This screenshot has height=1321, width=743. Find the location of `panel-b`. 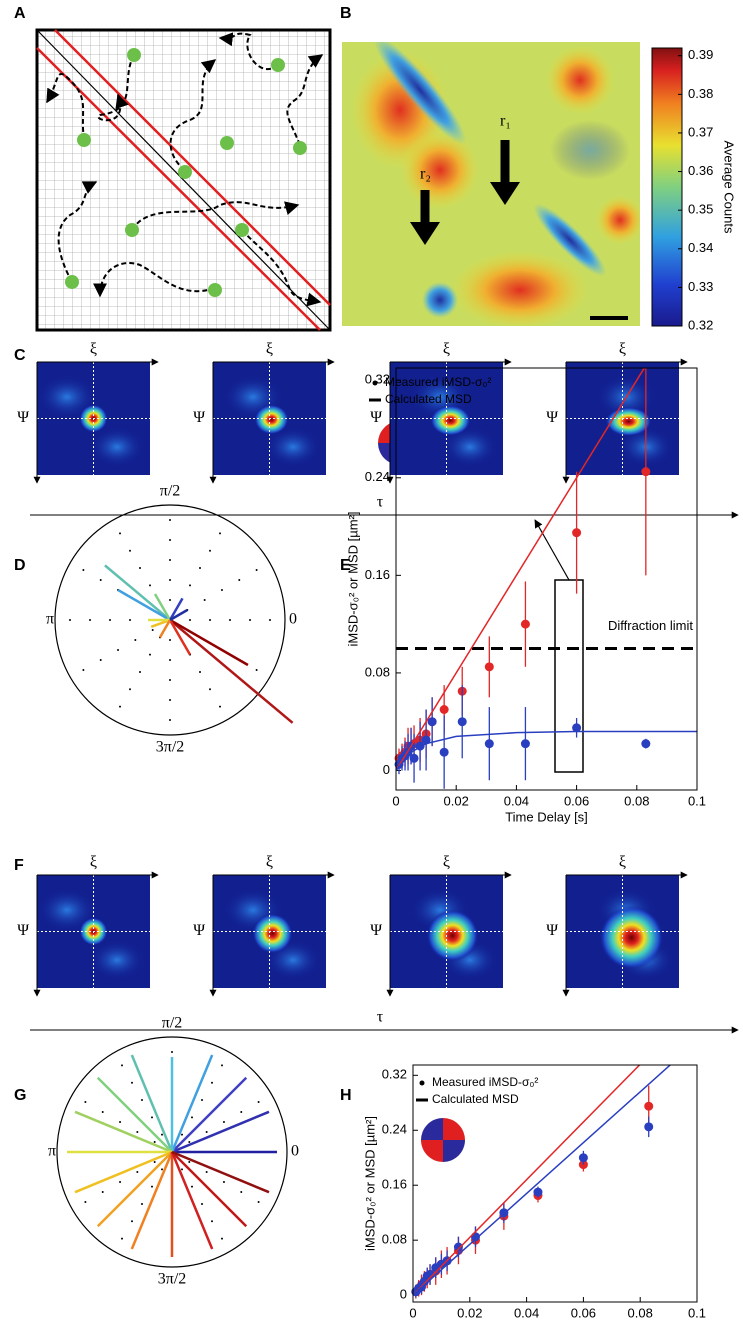

panel-b is located at coordinates (491, 184).